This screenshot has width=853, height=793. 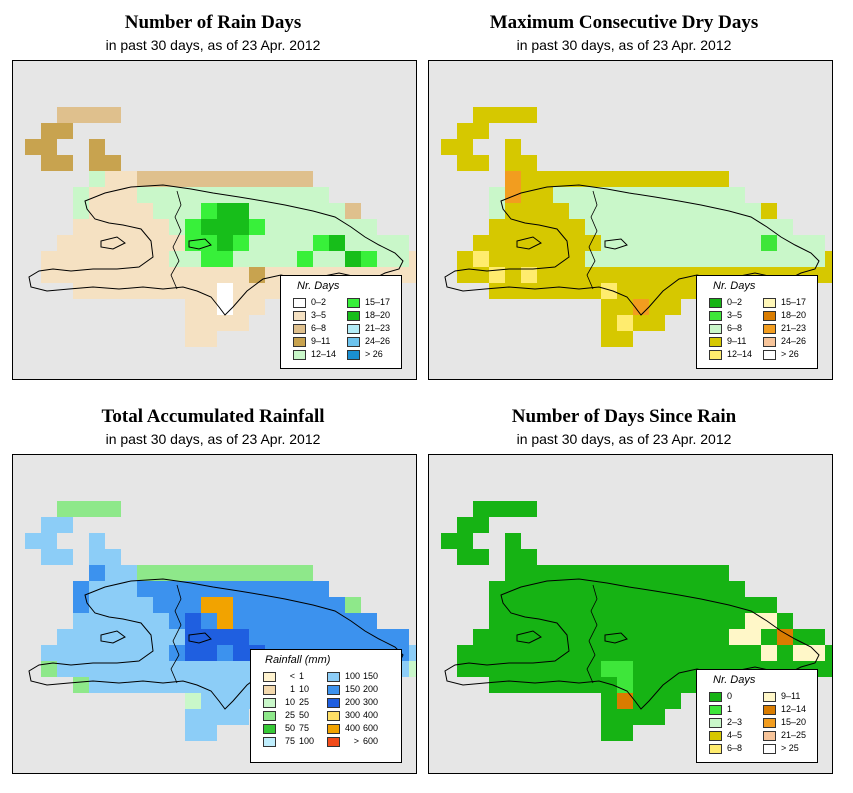 What do you see at coordinates (356, 741) in the screenshot?
I see `legend-range-low: >` at bounding box center [356, 741].